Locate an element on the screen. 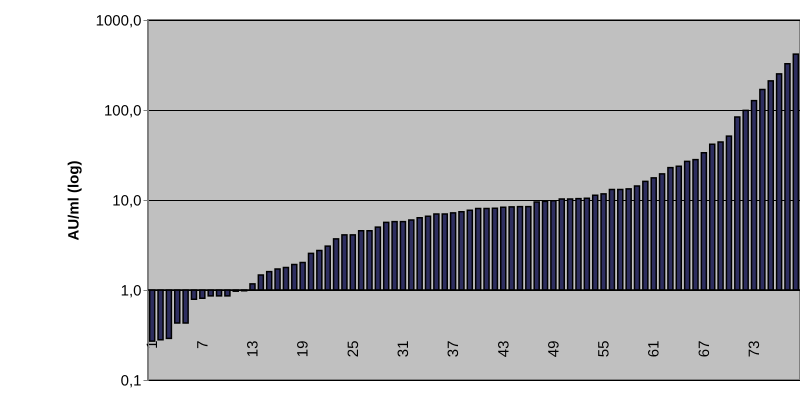  y-tick-label: 1,0 is located at coordinates (131, 291).